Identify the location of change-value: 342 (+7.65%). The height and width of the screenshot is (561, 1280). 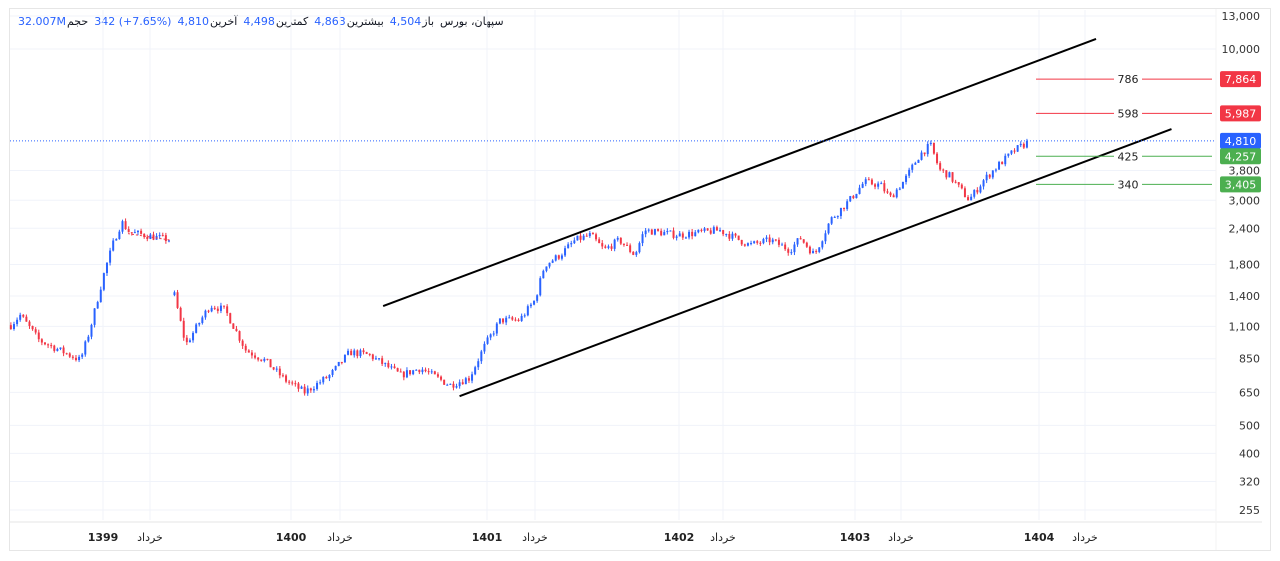
(133, 21).